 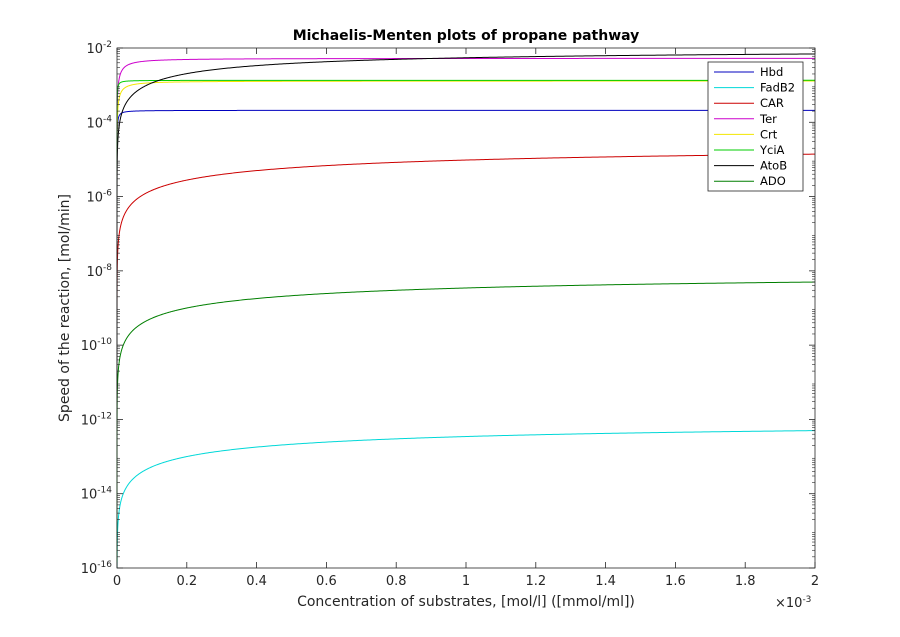 What do you see at coordinates (97, 568) in the screenshot?
I see `y-tick-label: 10⁻¹⁶` at bounding box center [97, 568].